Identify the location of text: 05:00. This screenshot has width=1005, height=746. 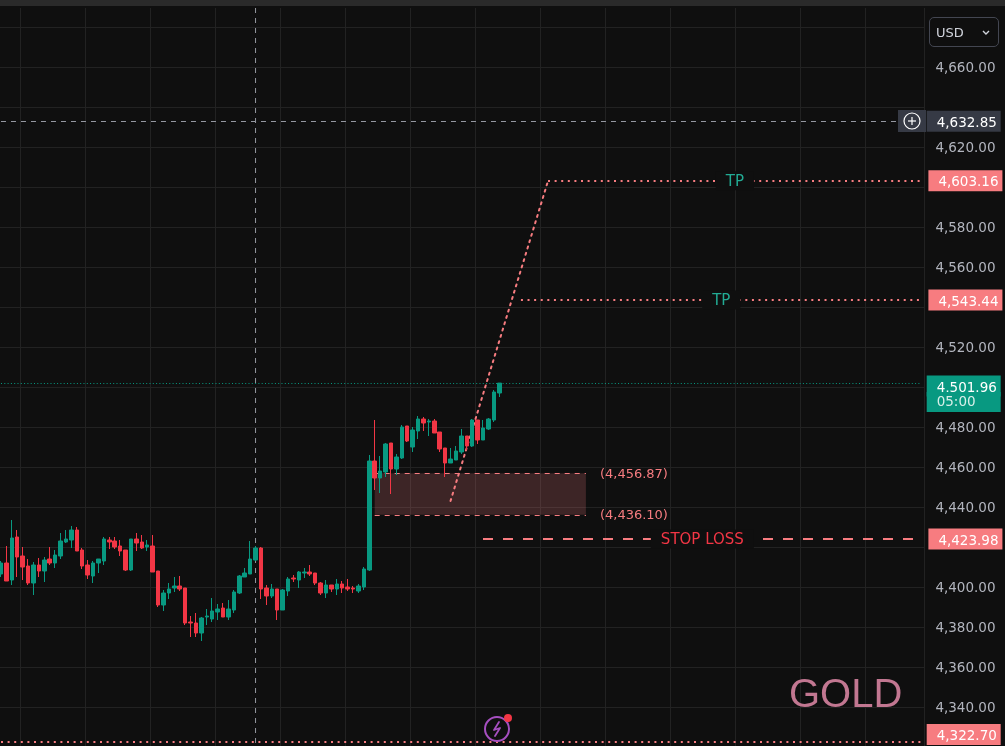
(956, 401).